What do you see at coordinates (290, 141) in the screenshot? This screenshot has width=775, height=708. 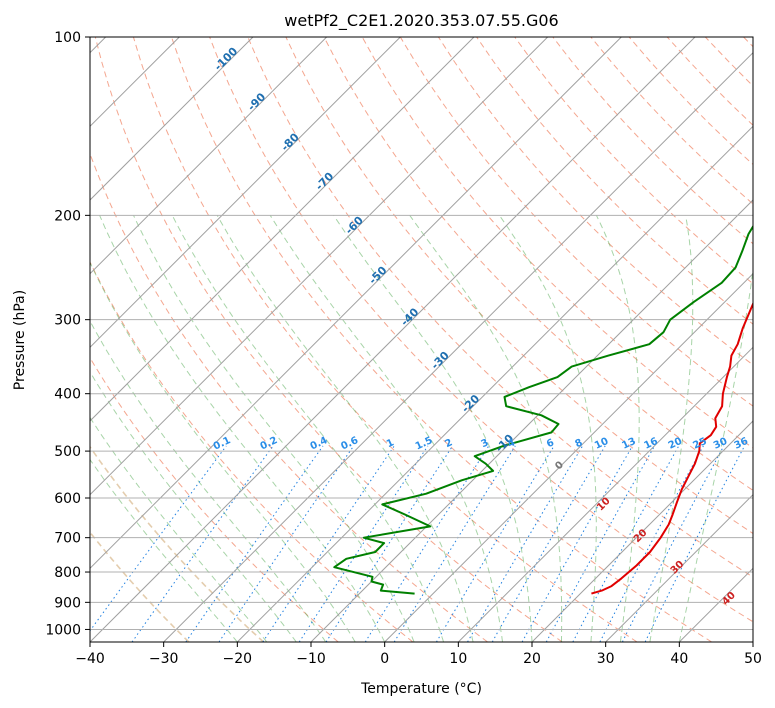 I see `isotherm-label: -80` at bounding box center [290, 141].